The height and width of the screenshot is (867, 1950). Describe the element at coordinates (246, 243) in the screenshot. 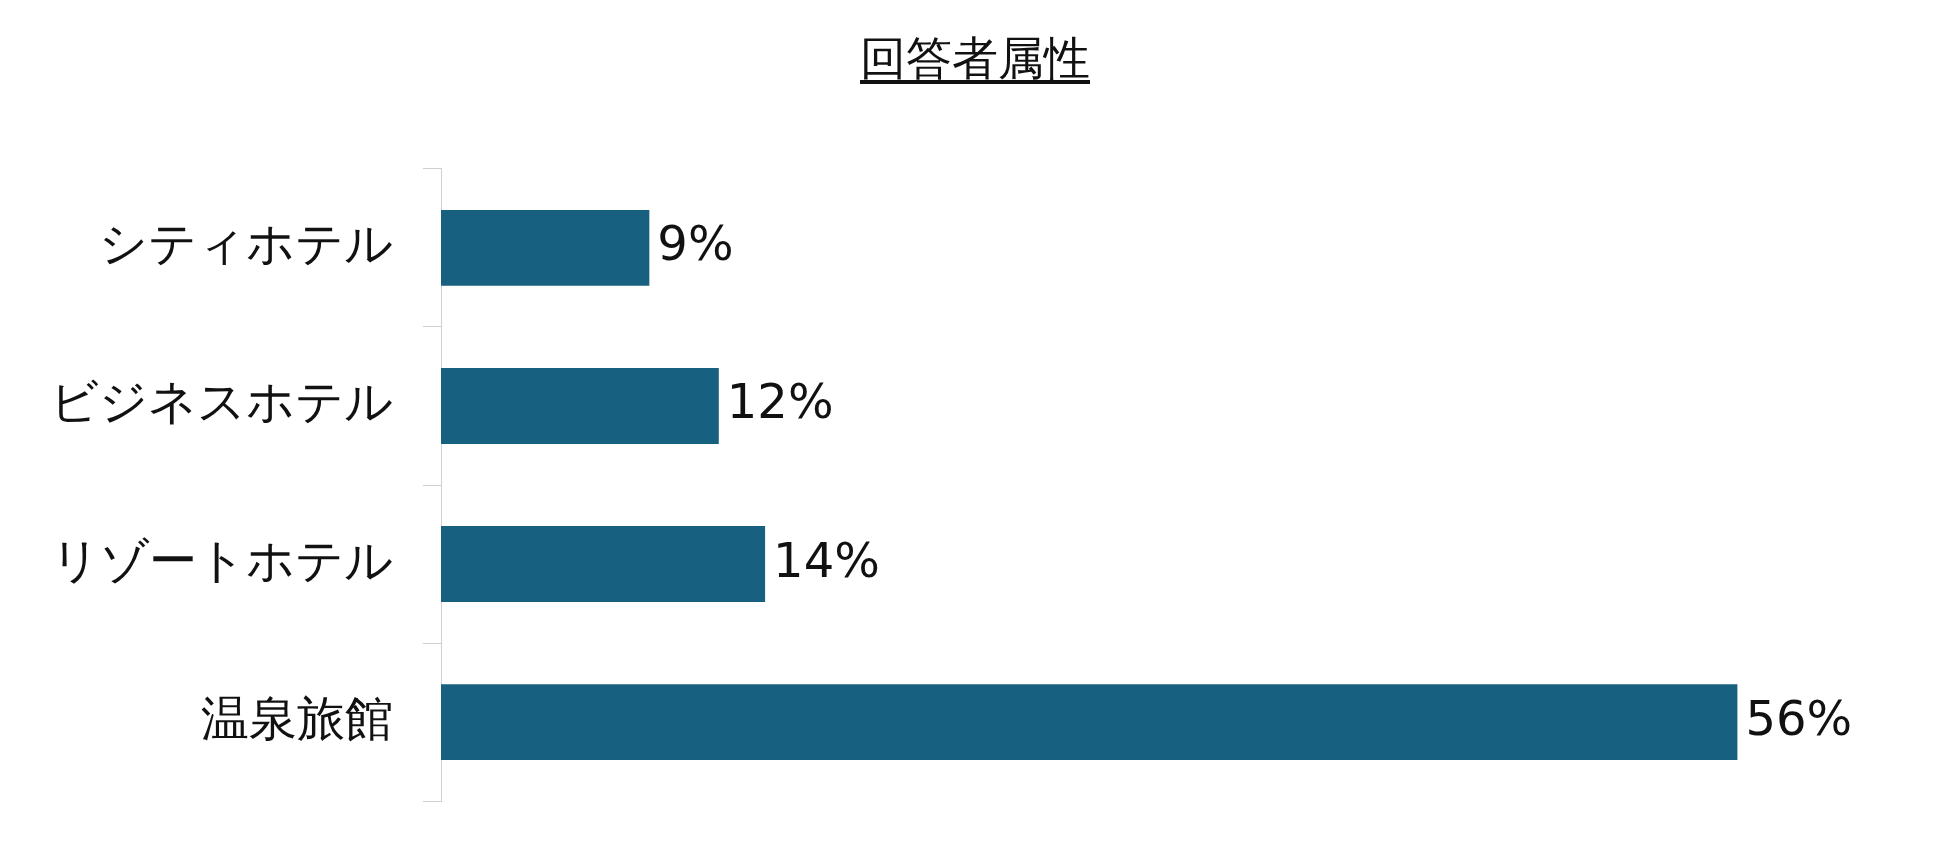

I see `y-tick-label: シティホテル` at that location.